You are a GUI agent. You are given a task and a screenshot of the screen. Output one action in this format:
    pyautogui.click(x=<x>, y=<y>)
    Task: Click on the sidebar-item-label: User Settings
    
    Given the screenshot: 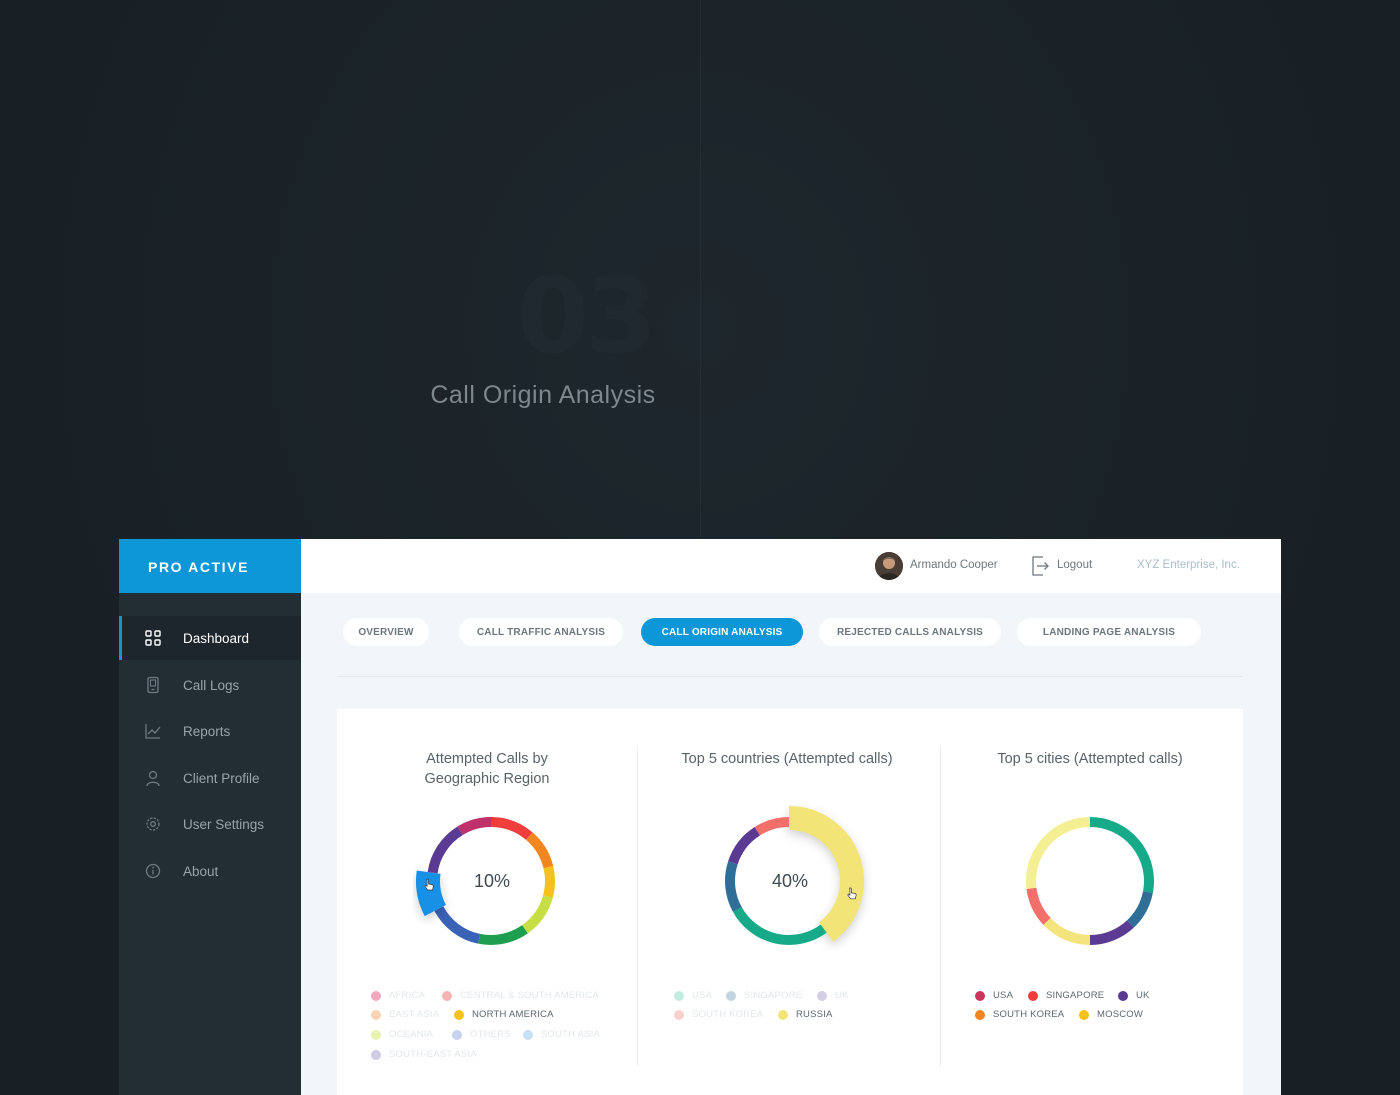 What is the action you would take?
    pyautogui.click(x=224, y=824)
    